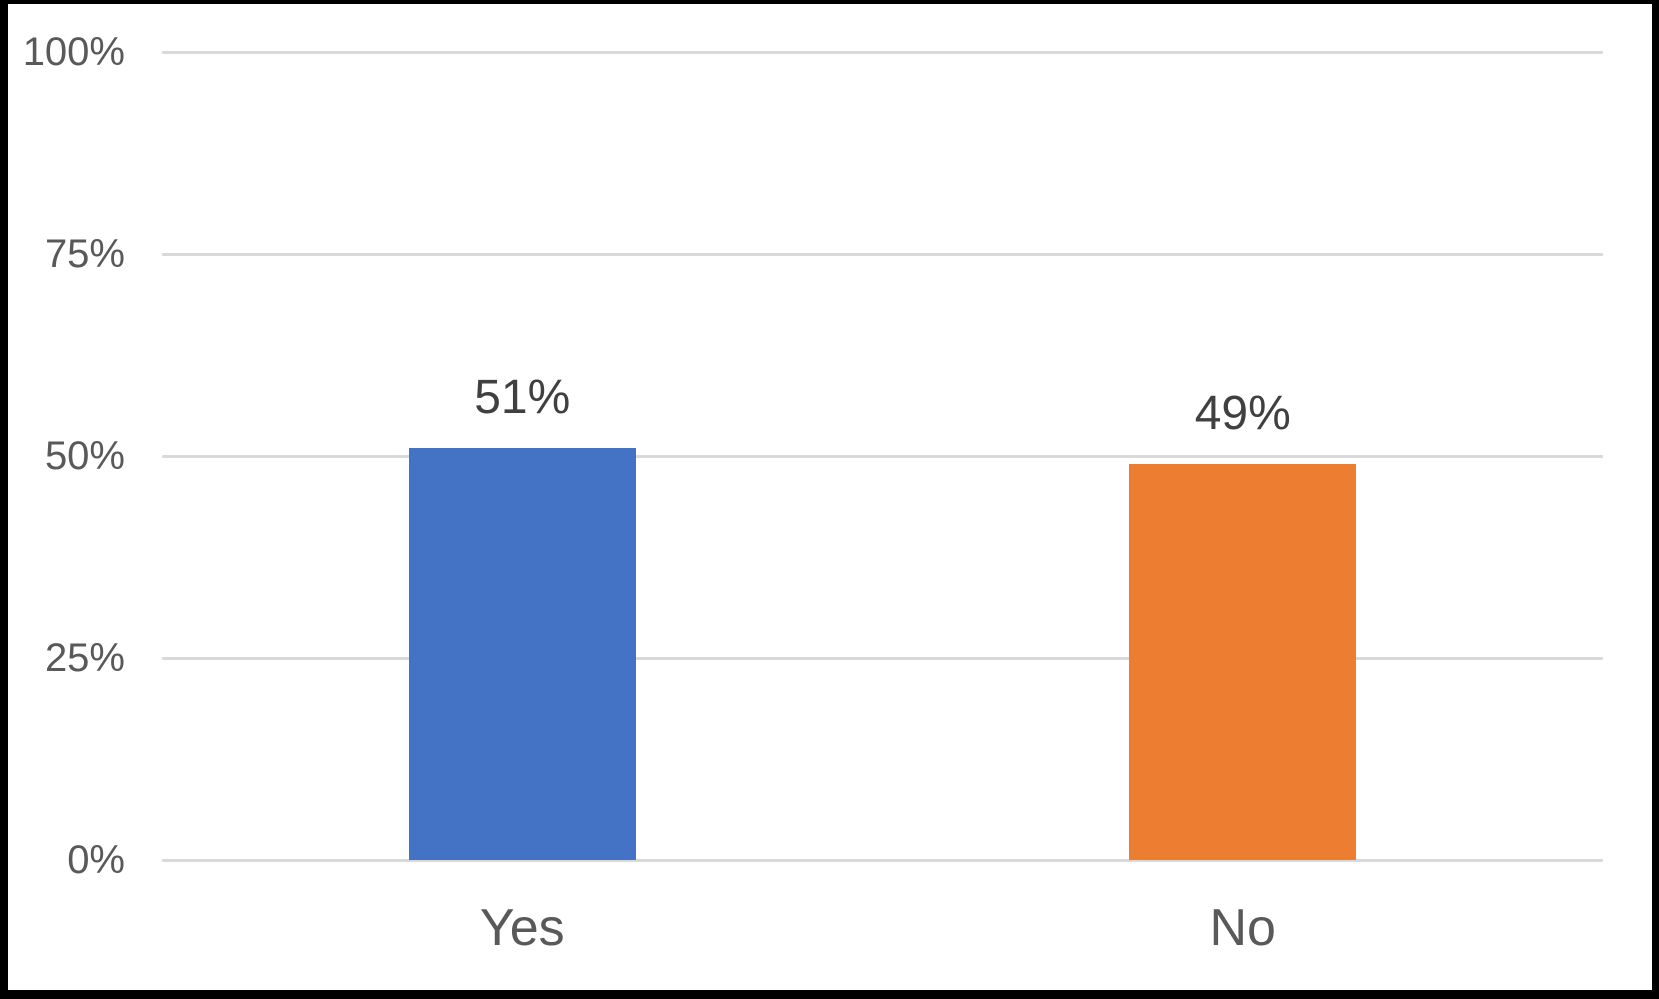 Image resolution: width=1659 pixels, height=999 pixels. What do you see at coordinates (522, 397) in the screenshot?
I see `data-label-yes: 51%` at bounding box center [522, 397].